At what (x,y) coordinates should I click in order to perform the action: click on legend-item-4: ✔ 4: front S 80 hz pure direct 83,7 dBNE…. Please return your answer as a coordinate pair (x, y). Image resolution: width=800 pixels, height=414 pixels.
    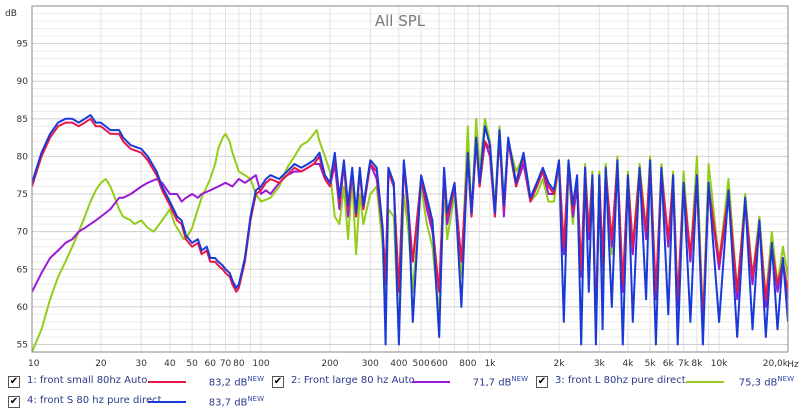
    Looking at the image, I should click on (139, 402).